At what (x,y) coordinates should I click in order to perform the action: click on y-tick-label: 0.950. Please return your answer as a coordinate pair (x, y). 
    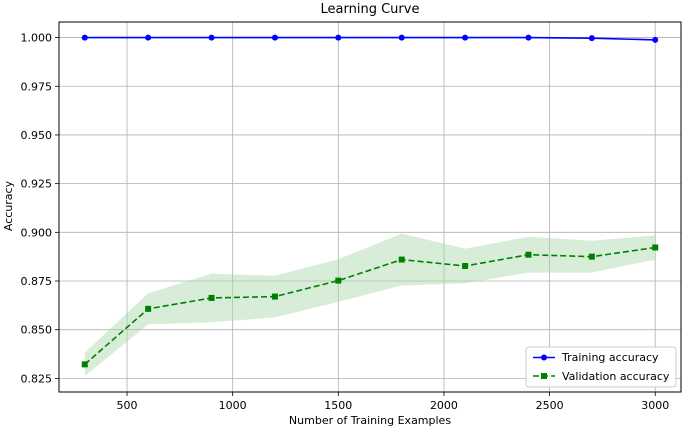
    Looking at the image, I should click on (37, 135).